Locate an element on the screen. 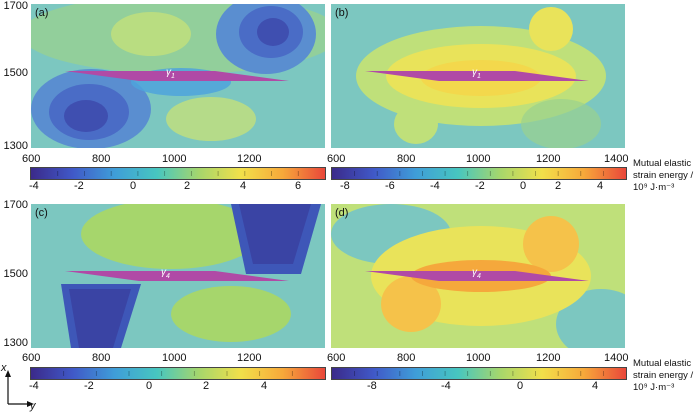 The image size is (700, 419). x-tick-a-600: 600 is located at coordinates (31, 159).